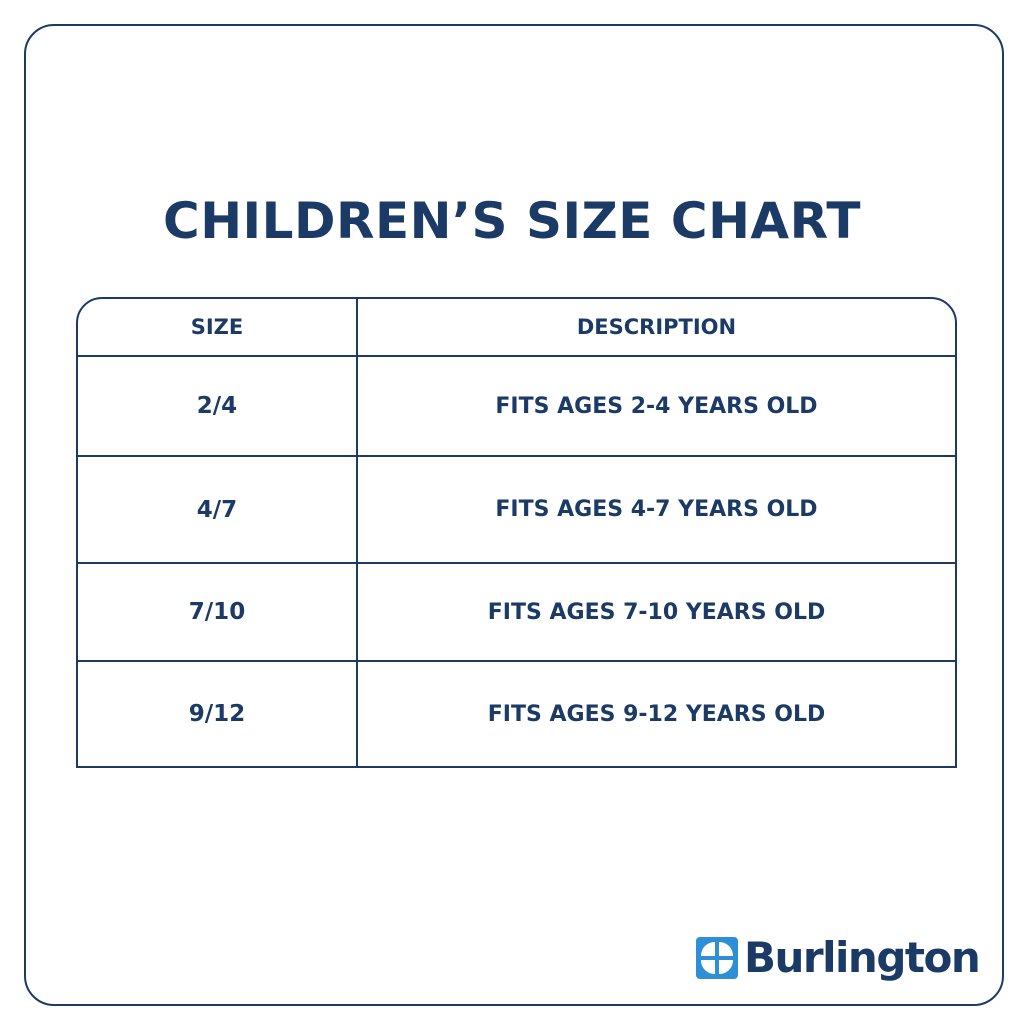 This screenshot has width=1024, height=1024. I want to click on description-cell: FITS AGES 2-4 YEARS OLD, so click(656, 406).